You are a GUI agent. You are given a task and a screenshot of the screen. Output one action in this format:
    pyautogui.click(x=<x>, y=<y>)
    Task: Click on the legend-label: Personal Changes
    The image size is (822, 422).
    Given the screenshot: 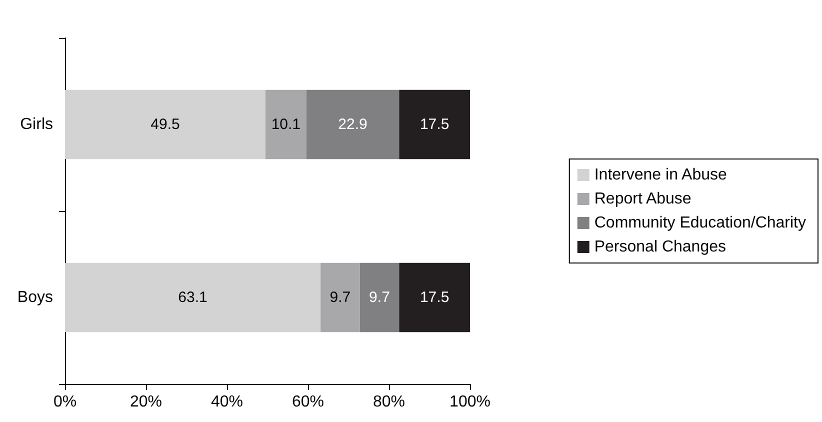 What is the action you would take?
    pyautogui.click(x=660, y=247)
    